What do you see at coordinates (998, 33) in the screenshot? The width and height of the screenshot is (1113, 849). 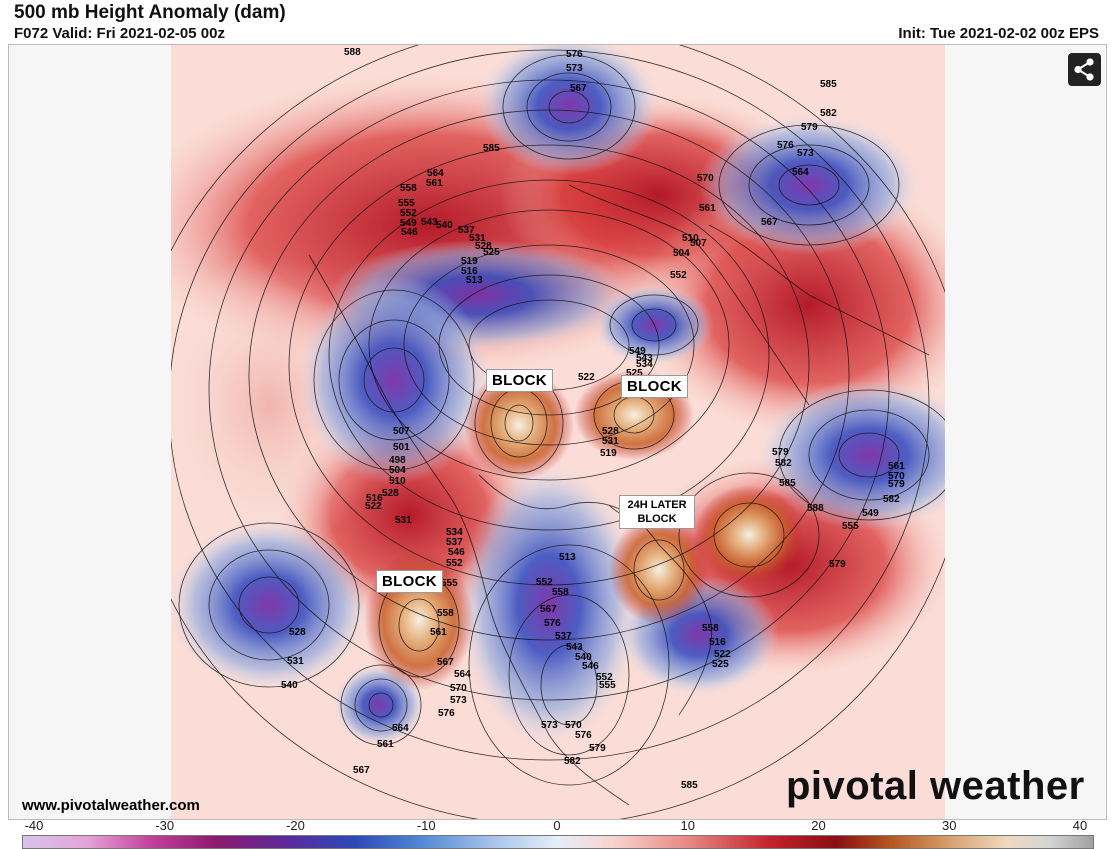 I see `init-time: Init: Tue 2021-02-02 00z EPS` at bounding box center [998, 33].